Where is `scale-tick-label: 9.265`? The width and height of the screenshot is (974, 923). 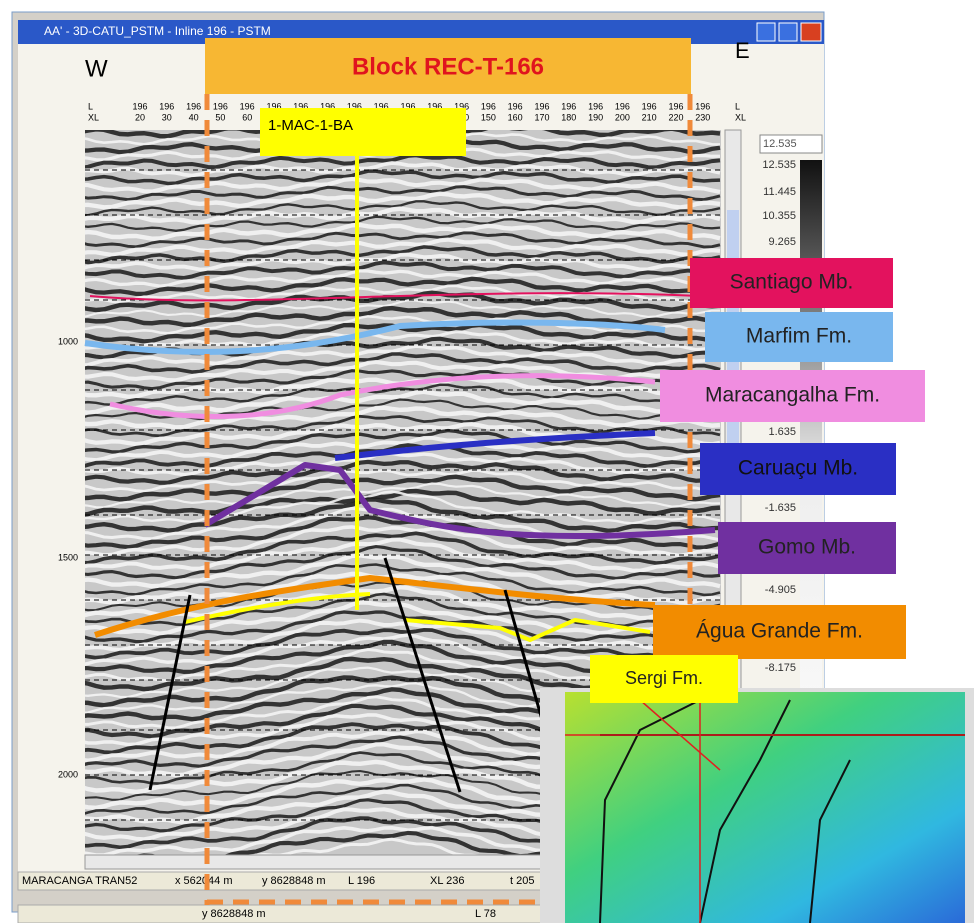 scale-tick-label: 9.265 is located at coordinates (782, 242).